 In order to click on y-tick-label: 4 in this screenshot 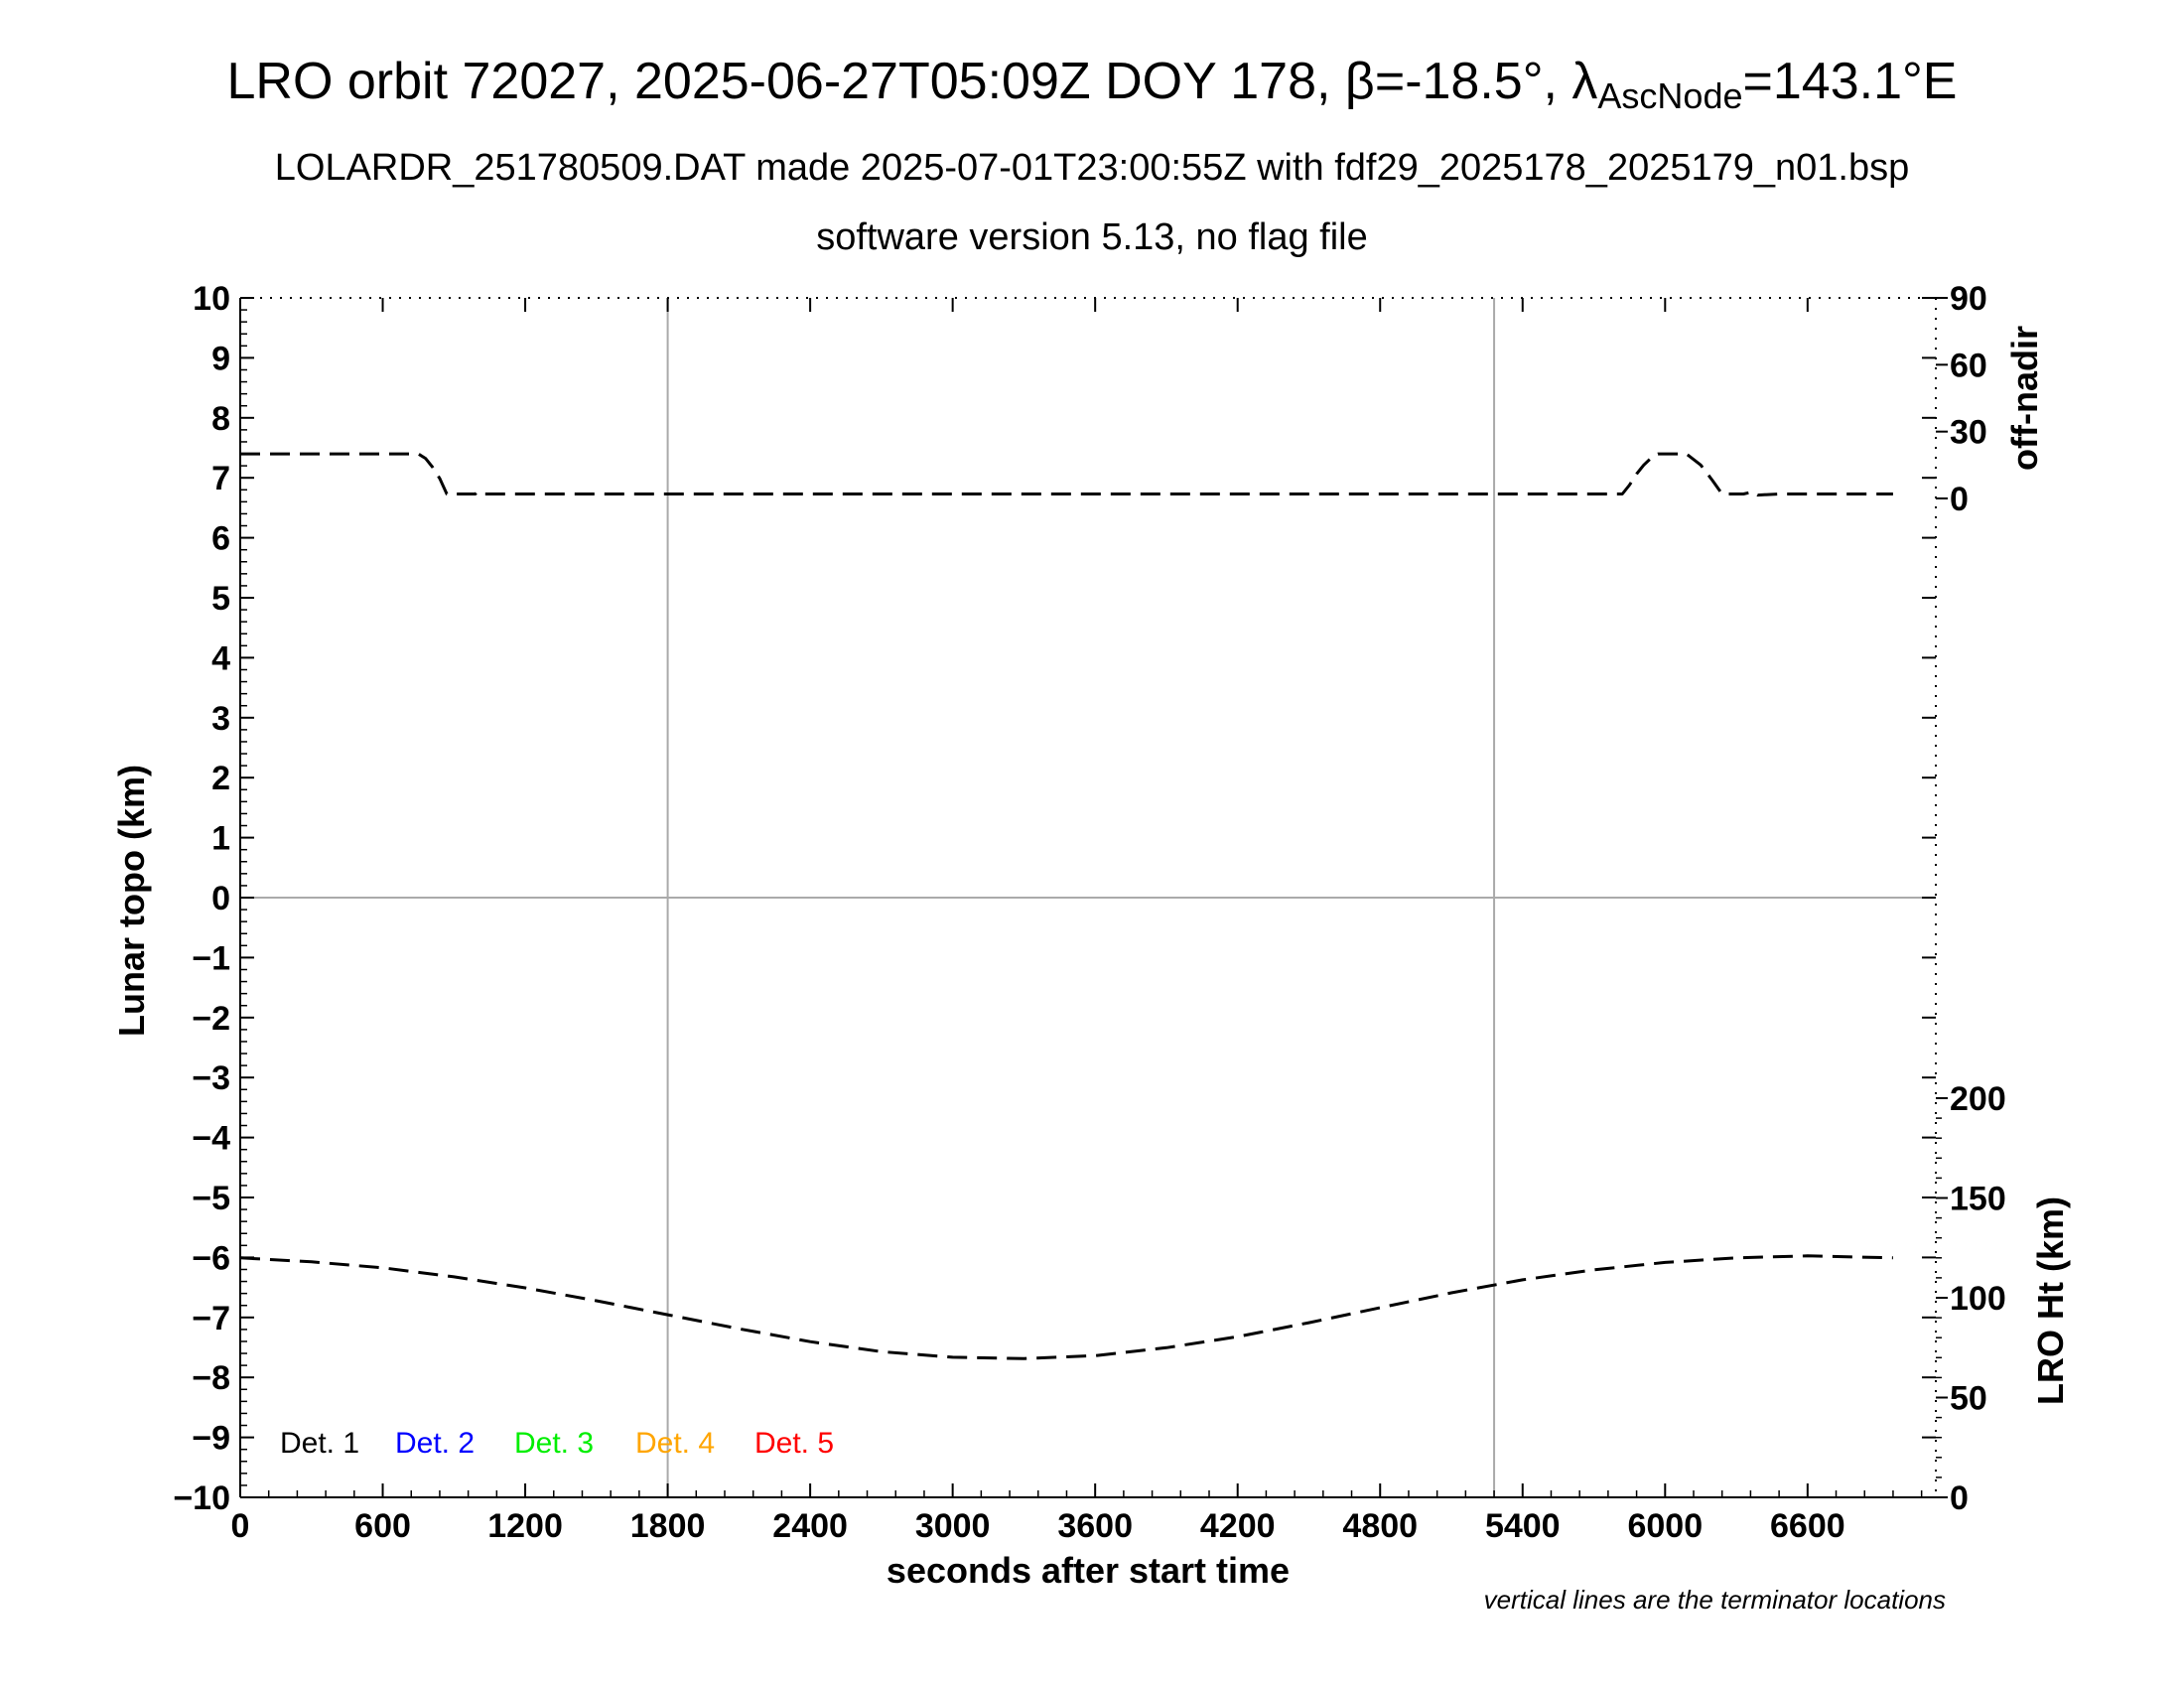, I will do `click(220, 658)`.